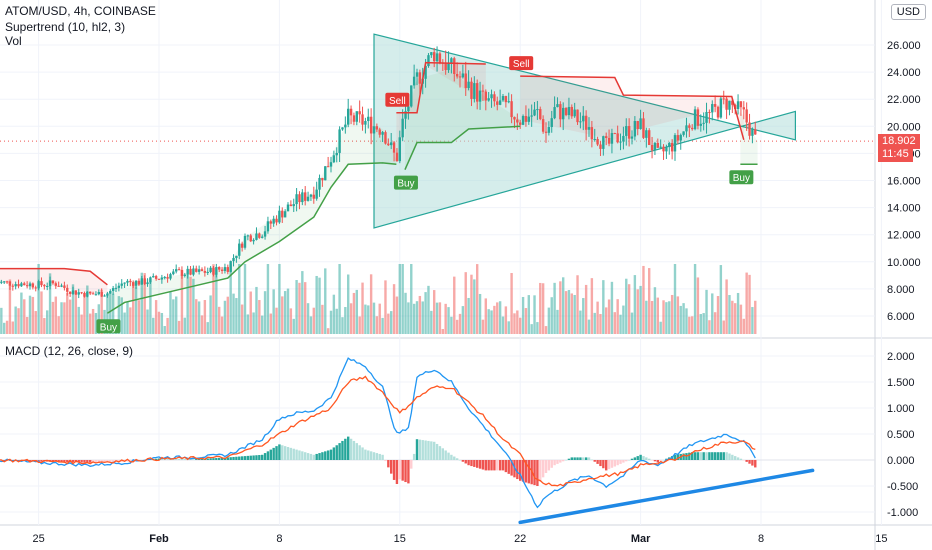 This screenshot has height=550, width=932. Describe the element at coordinates (108, 326) in the screenshot. I see `buy-signal-box` at that location.